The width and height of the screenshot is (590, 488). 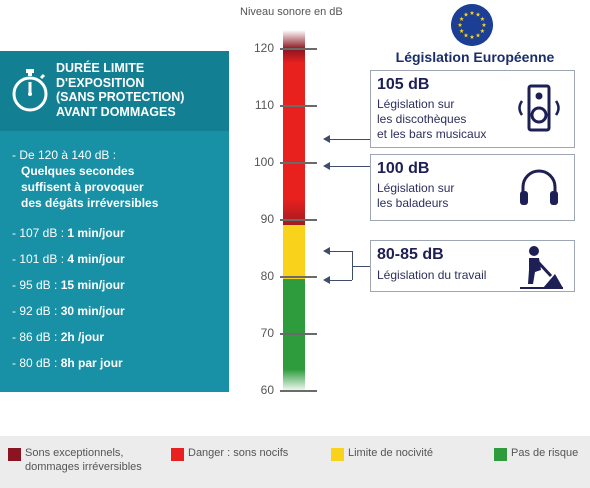 What do you see at coordinates (68, 233) in the screenshot?
I see `list-item: - 107 dB : 1 min/jour` at bounding box center [68, 233].